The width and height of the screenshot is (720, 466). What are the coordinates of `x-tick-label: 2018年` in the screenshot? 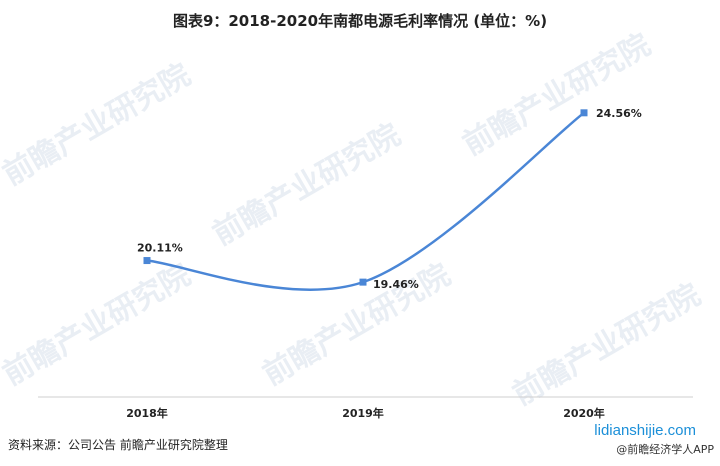 It's located at (147, 413).